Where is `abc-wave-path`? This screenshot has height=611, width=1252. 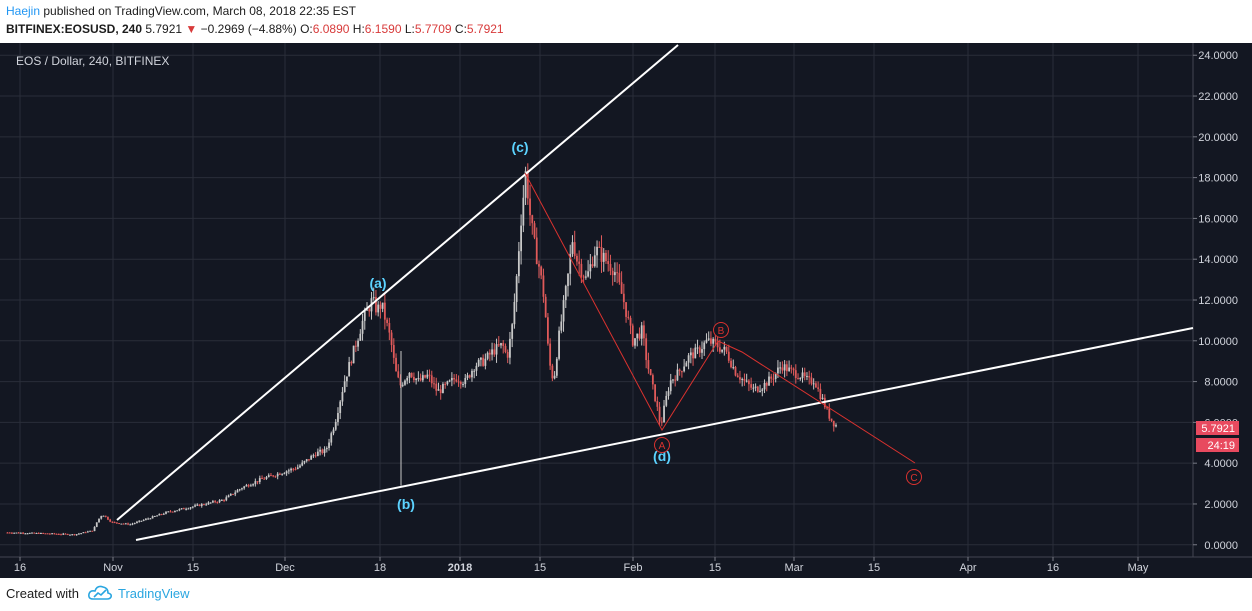
abc-wave-path is located at coordinates (720, 318).